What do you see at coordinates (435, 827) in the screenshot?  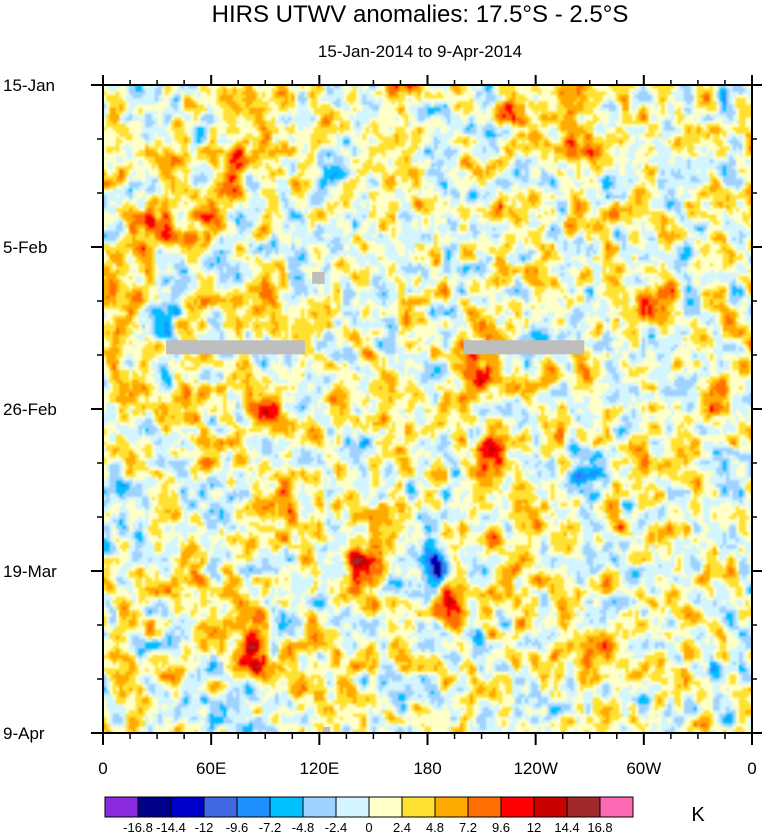 I see `colorbar-label: 4.8` at bounding box center [435, 827].